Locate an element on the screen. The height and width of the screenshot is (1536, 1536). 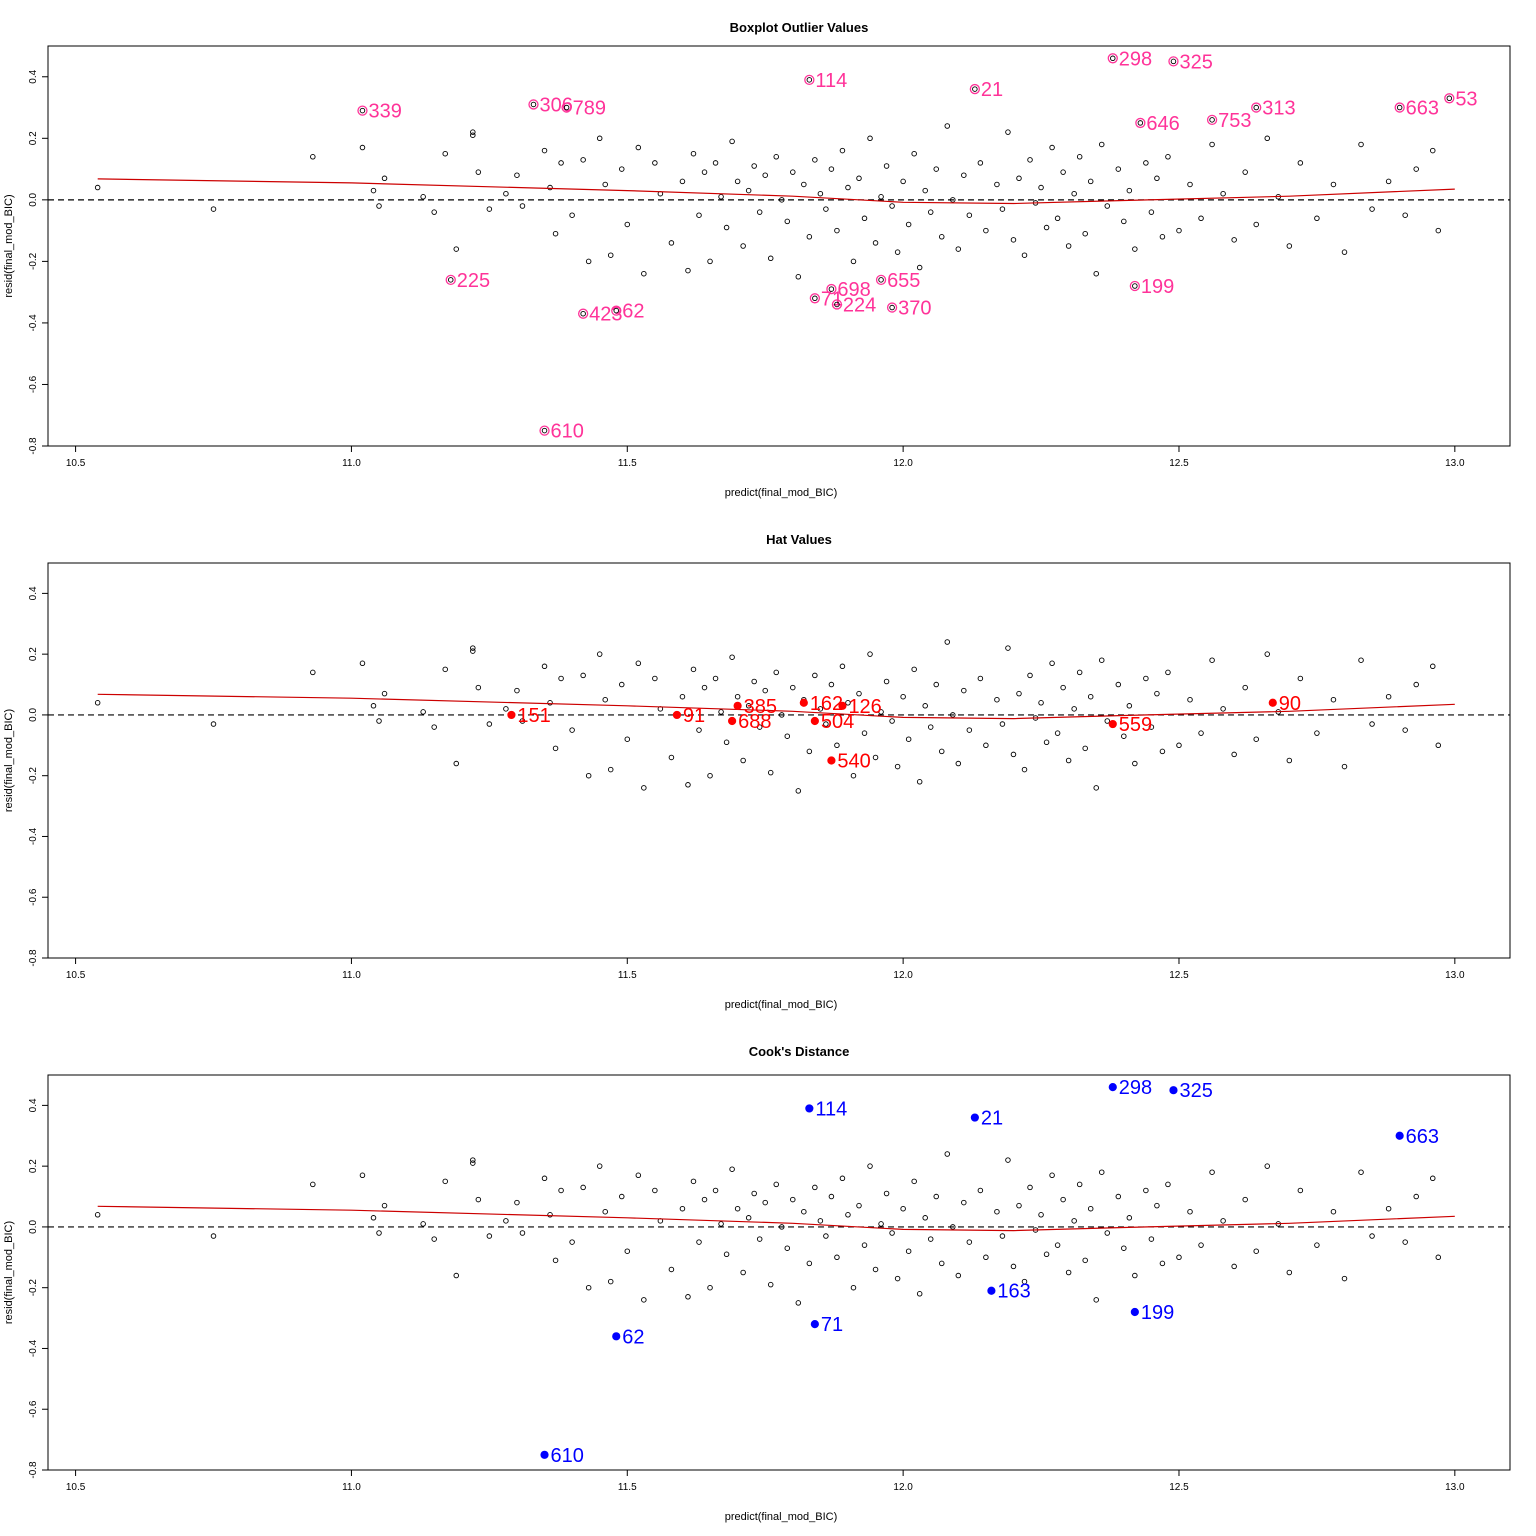
y-tick-label: -0.4 is located at coordinates (33, 1348).